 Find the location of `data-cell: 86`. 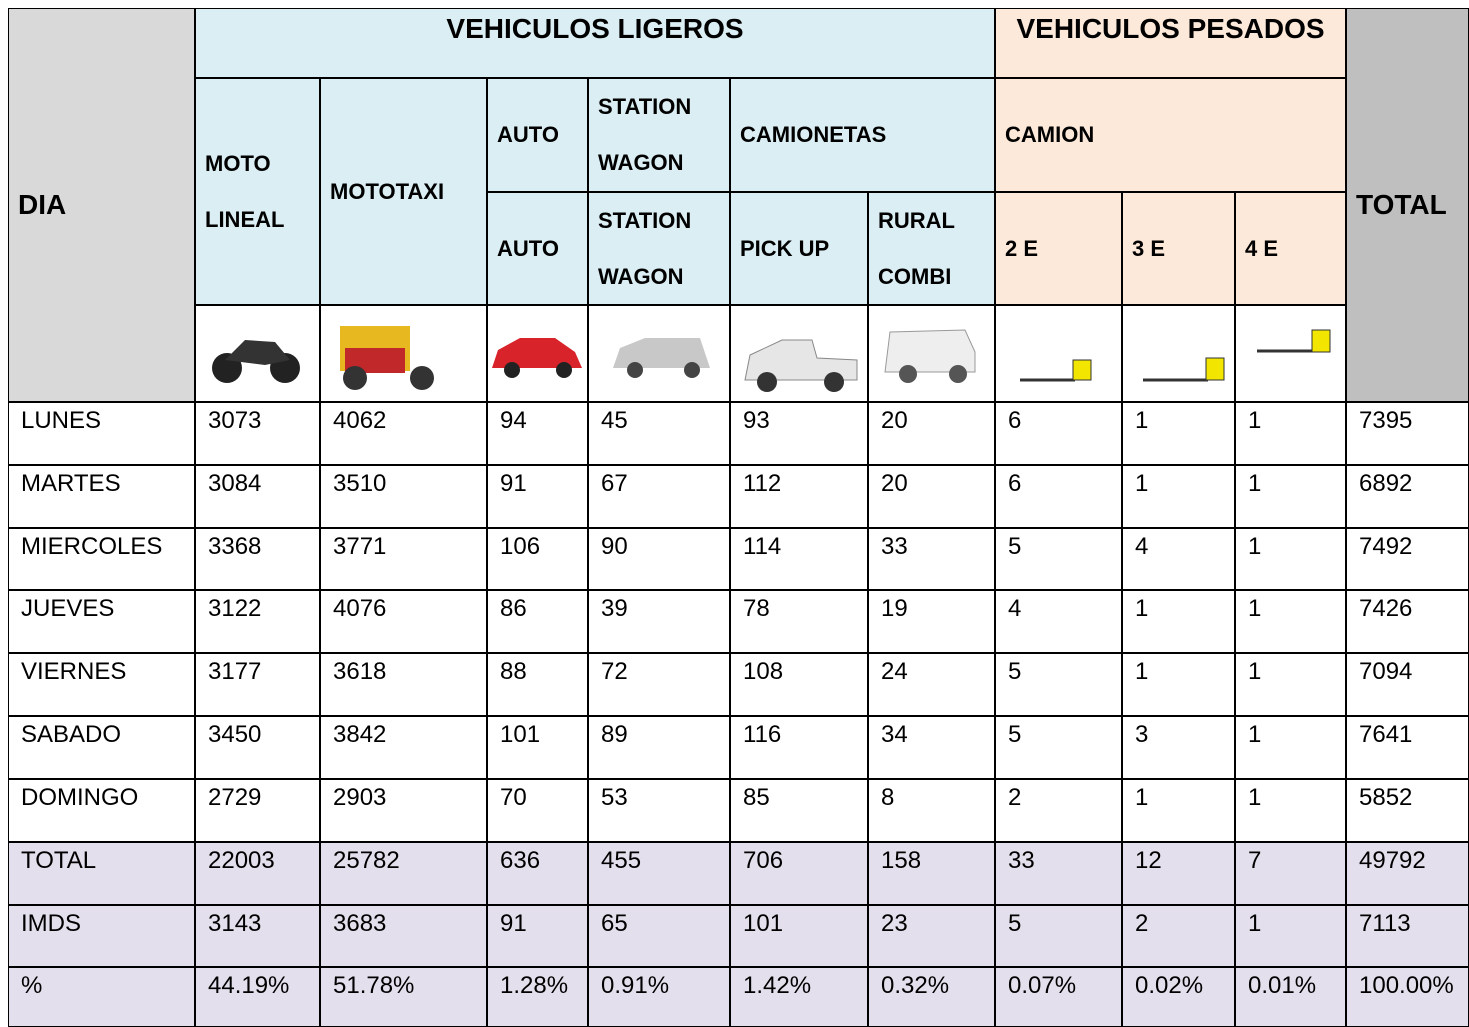

data-cell: 86 is located at coordinates (537, 621).